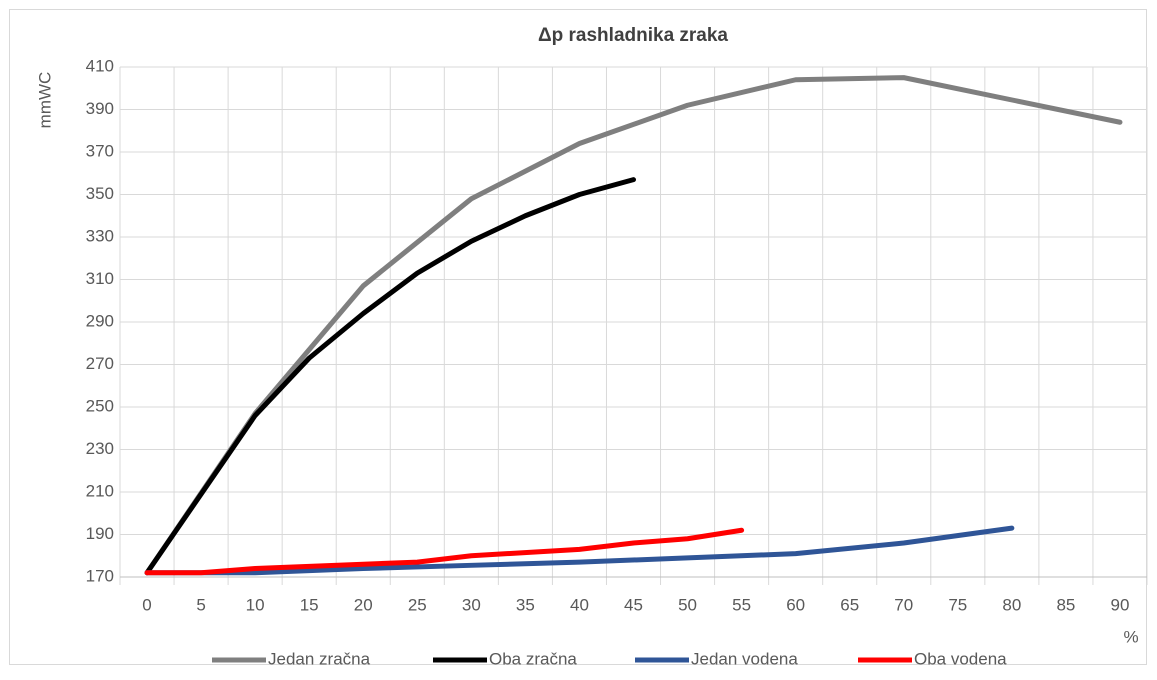  Describe the element at coordinates (960, 658) in the screenshot. I see `legend-label: Oba vodena` at that location.